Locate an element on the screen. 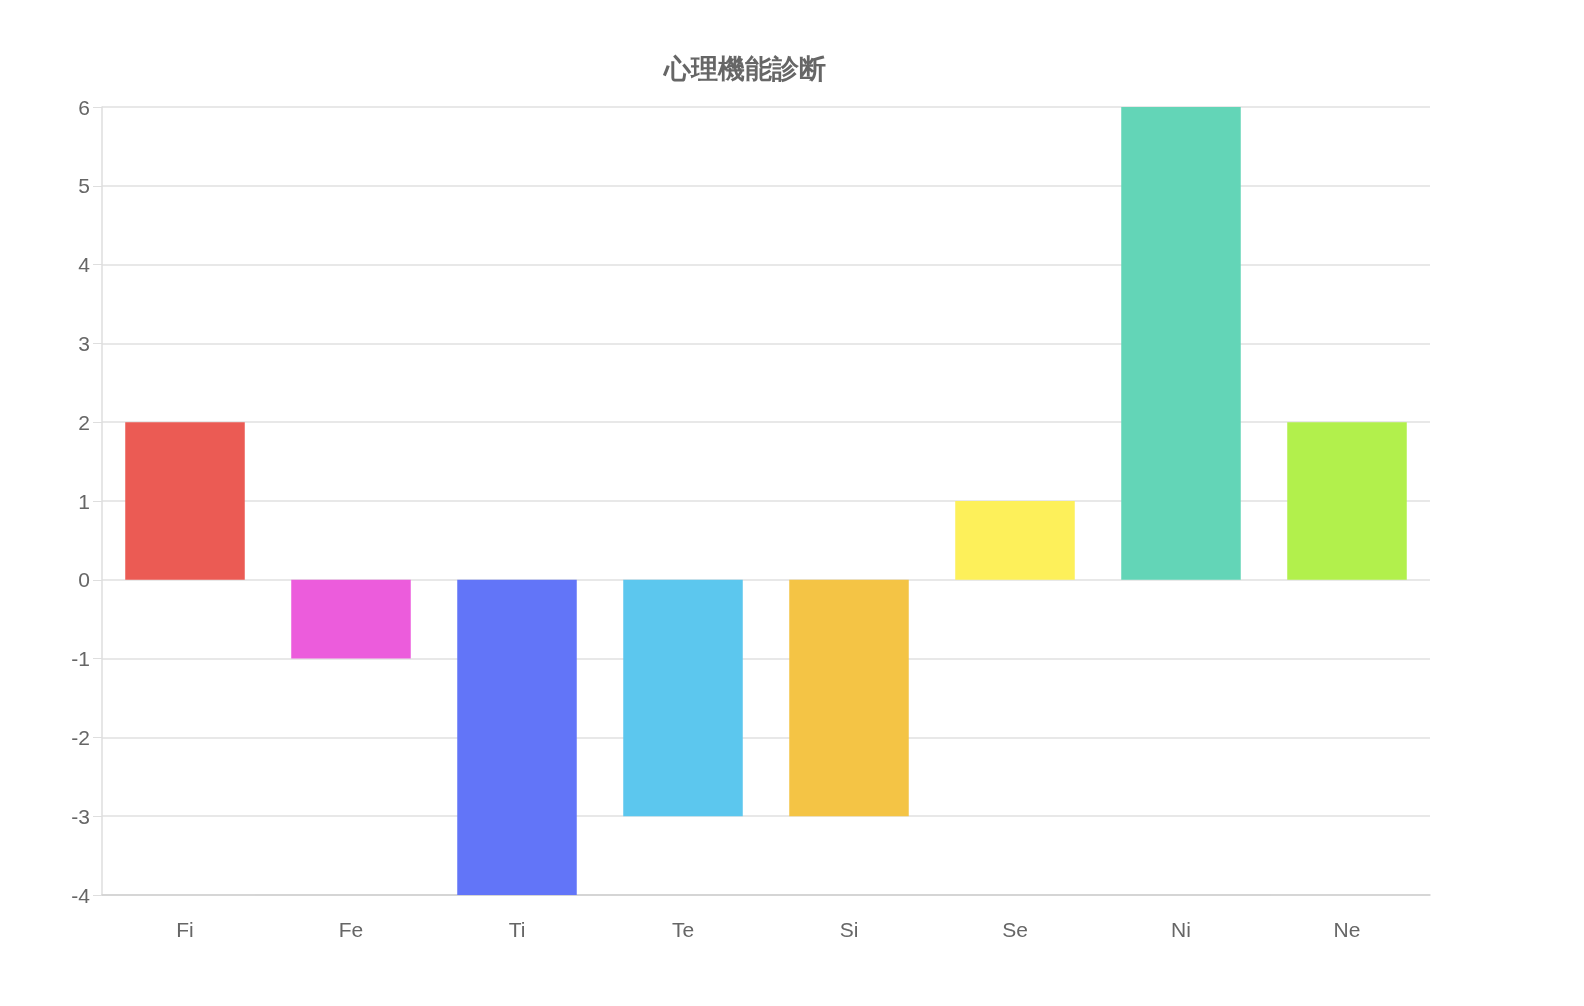  y-tick-label: 3 is located at coordinates (84, 343).